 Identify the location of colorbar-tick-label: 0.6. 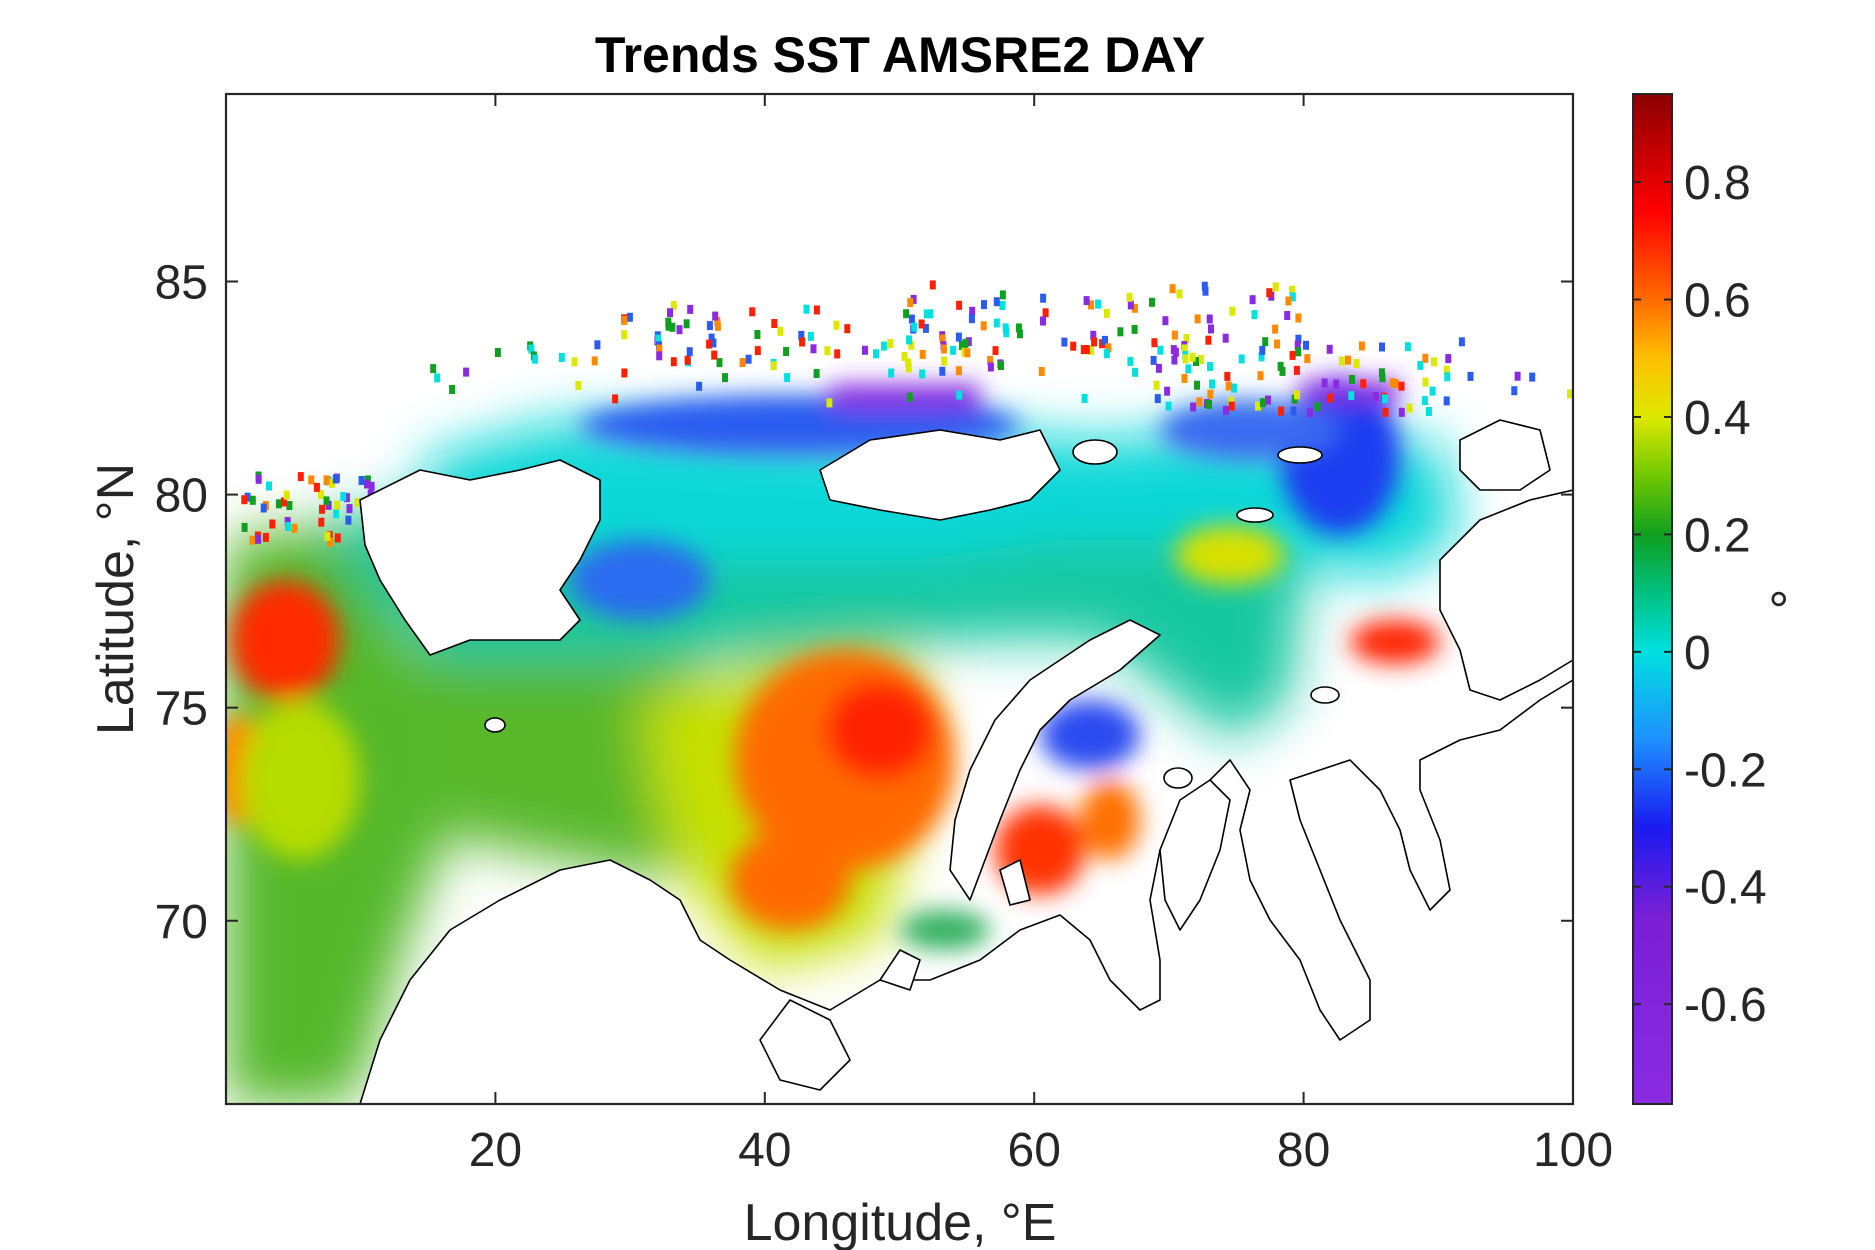
(1717, 301).